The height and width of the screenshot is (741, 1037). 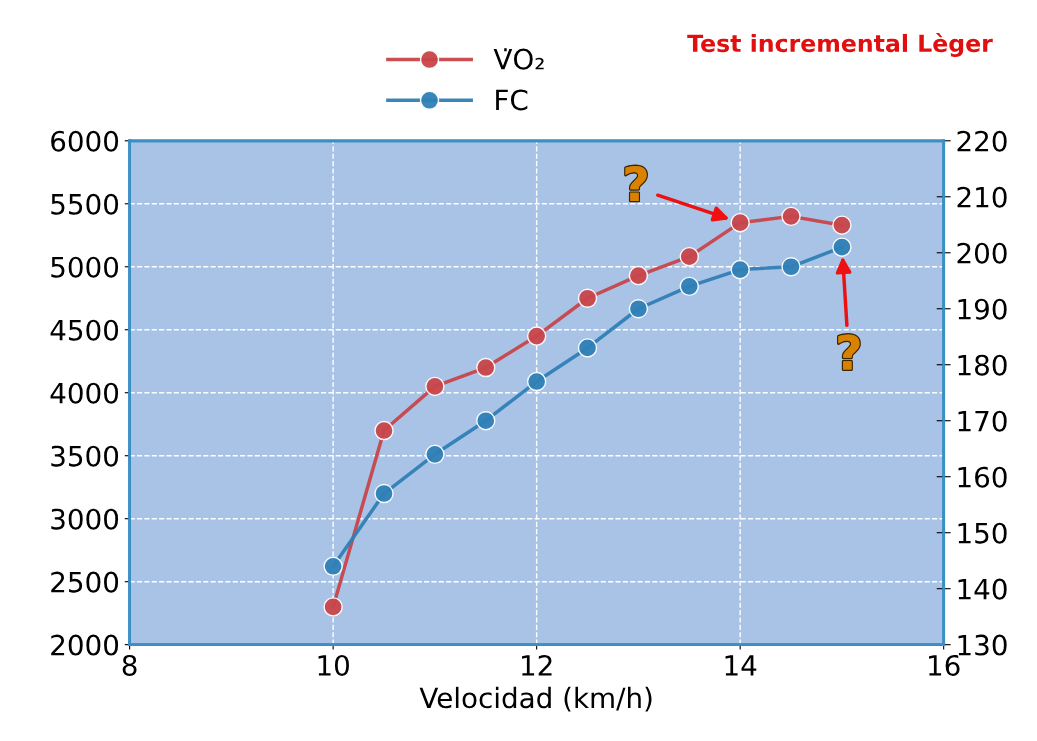 What do you see at coordinates (982, 421) in the screenshot?
I see `y2-tick-label: 170` at bounding box center [982, 421].